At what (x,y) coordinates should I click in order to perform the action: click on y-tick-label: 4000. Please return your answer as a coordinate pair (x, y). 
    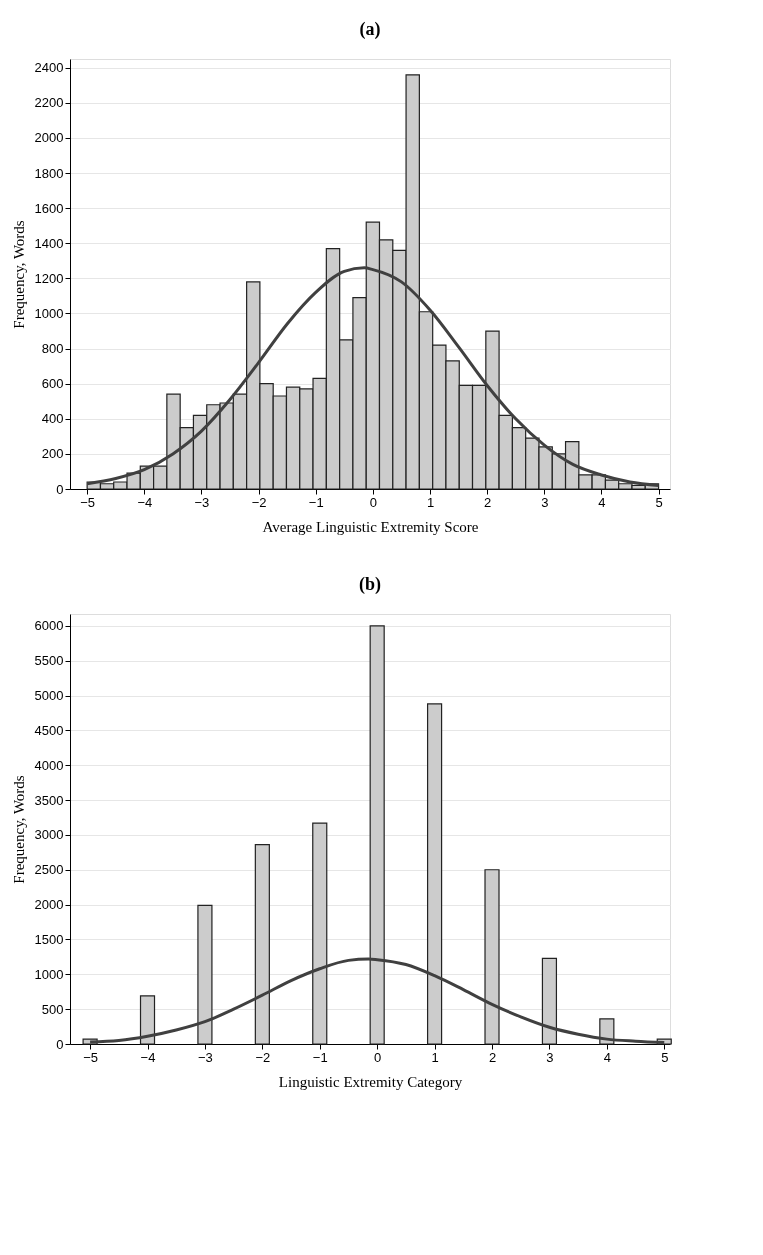
    Looking at the image, I should click on (49, 765).